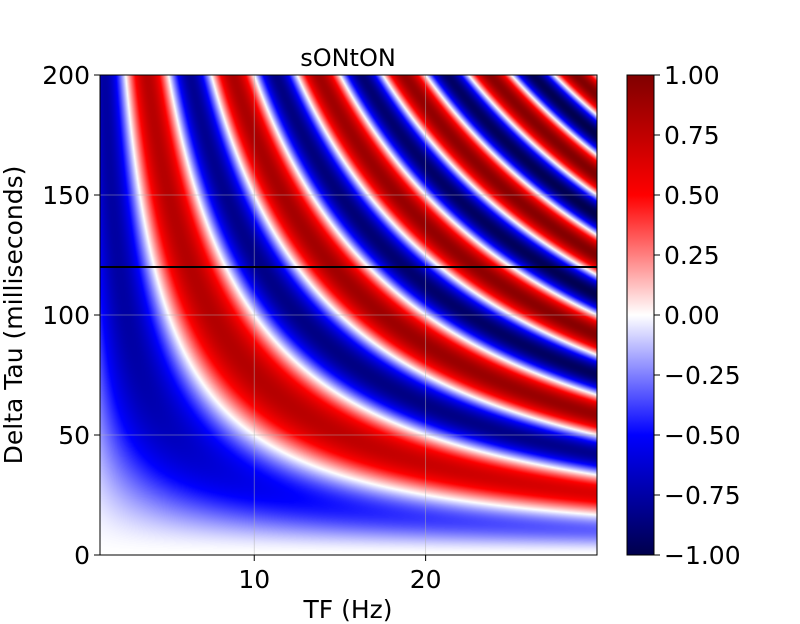 This screenshot has width=800, height=624. Describe the element at coordinates (702, 555) in the screenshot. I see `colorbar-tick-label: −1.00` at that location.